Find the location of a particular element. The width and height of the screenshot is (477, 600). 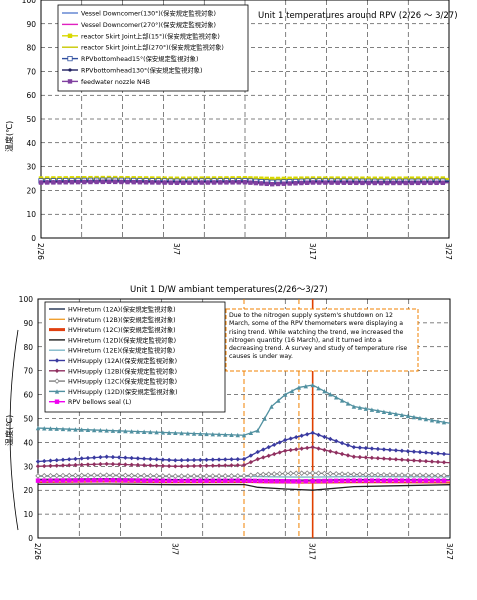

chart1-y-tick-label: 60 is located at coordinates (31, 95).